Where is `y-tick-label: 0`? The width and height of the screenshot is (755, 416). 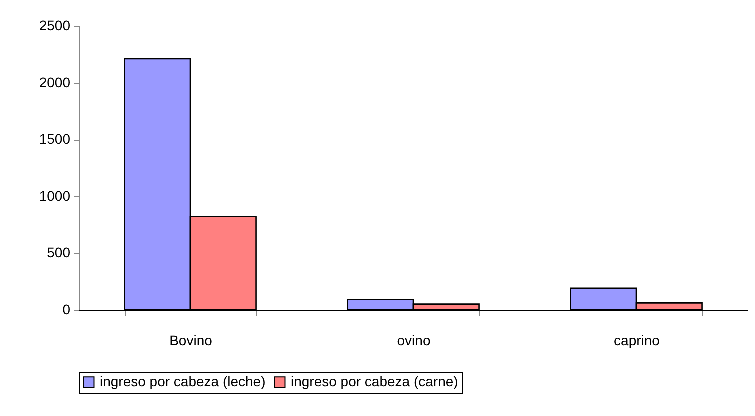 y-tick-label: 0 is located at coordinates (66, 310).